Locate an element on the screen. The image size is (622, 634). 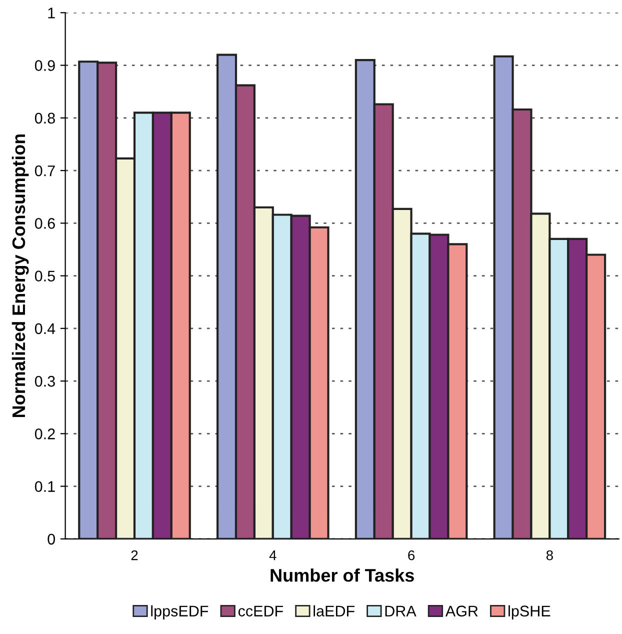
x-tick-label: 4 is located at coordinates (272, 555).